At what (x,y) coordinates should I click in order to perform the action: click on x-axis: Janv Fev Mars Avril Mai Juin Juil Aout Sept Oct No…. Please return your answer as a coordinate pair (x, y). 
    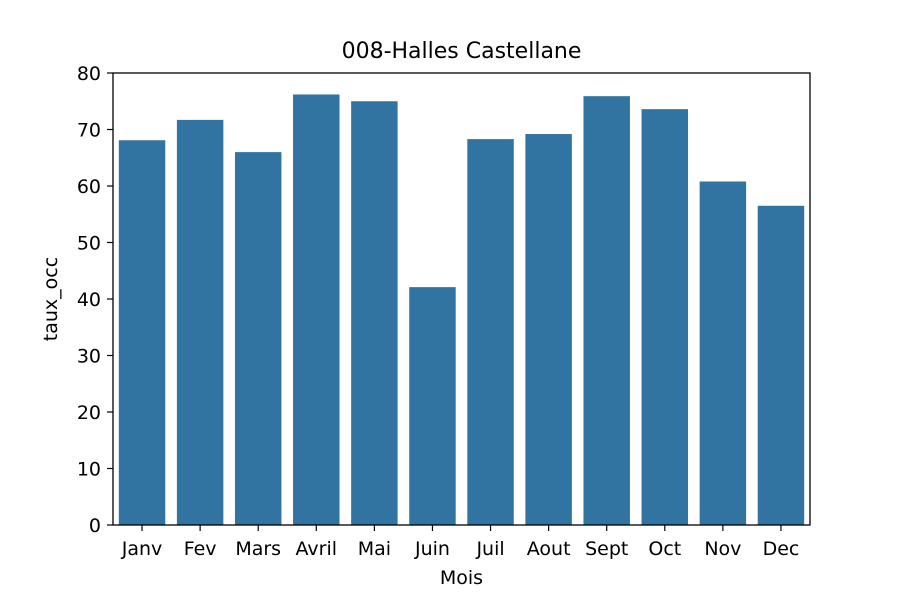
    Looking at the image, I should click on (460, 542).